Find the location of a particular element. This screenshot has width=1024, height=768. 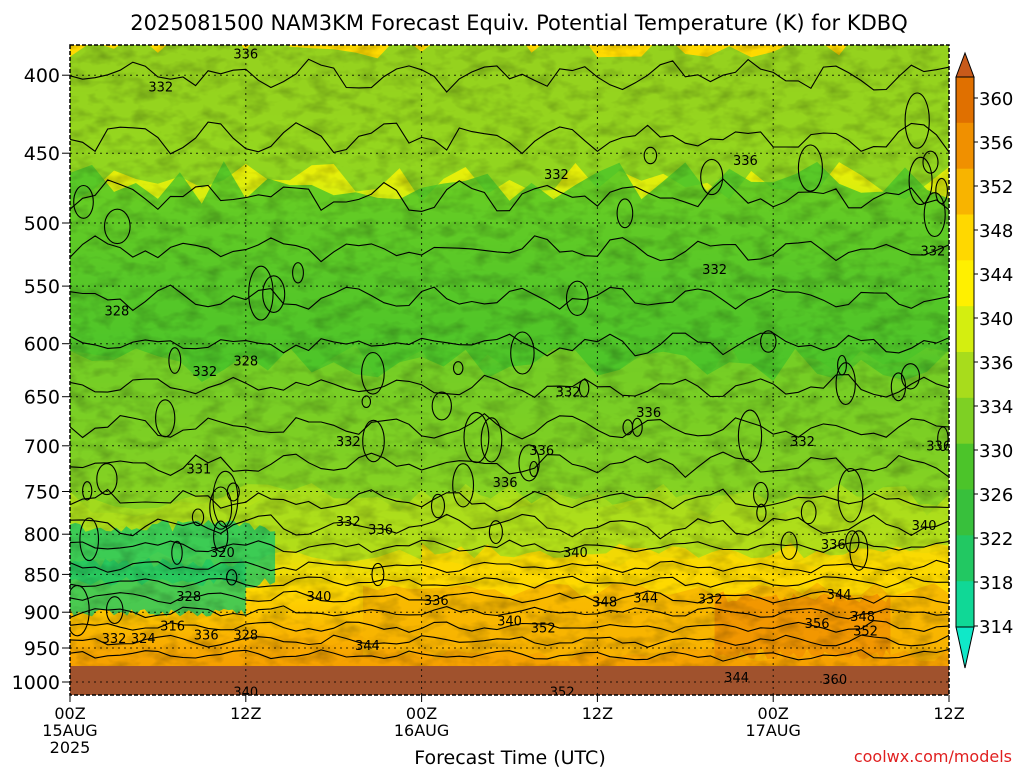

colorbar-tick-label-360: 360 is located at coordinates (996, 99).